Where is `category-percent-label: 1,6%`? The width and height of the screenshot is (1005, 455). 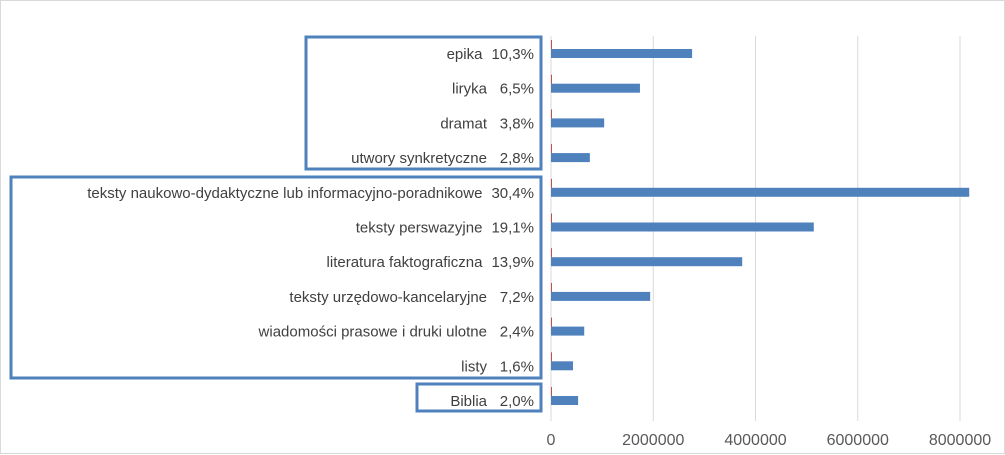 category-percent-label: 1,6% is located at coordinates (517, 366).